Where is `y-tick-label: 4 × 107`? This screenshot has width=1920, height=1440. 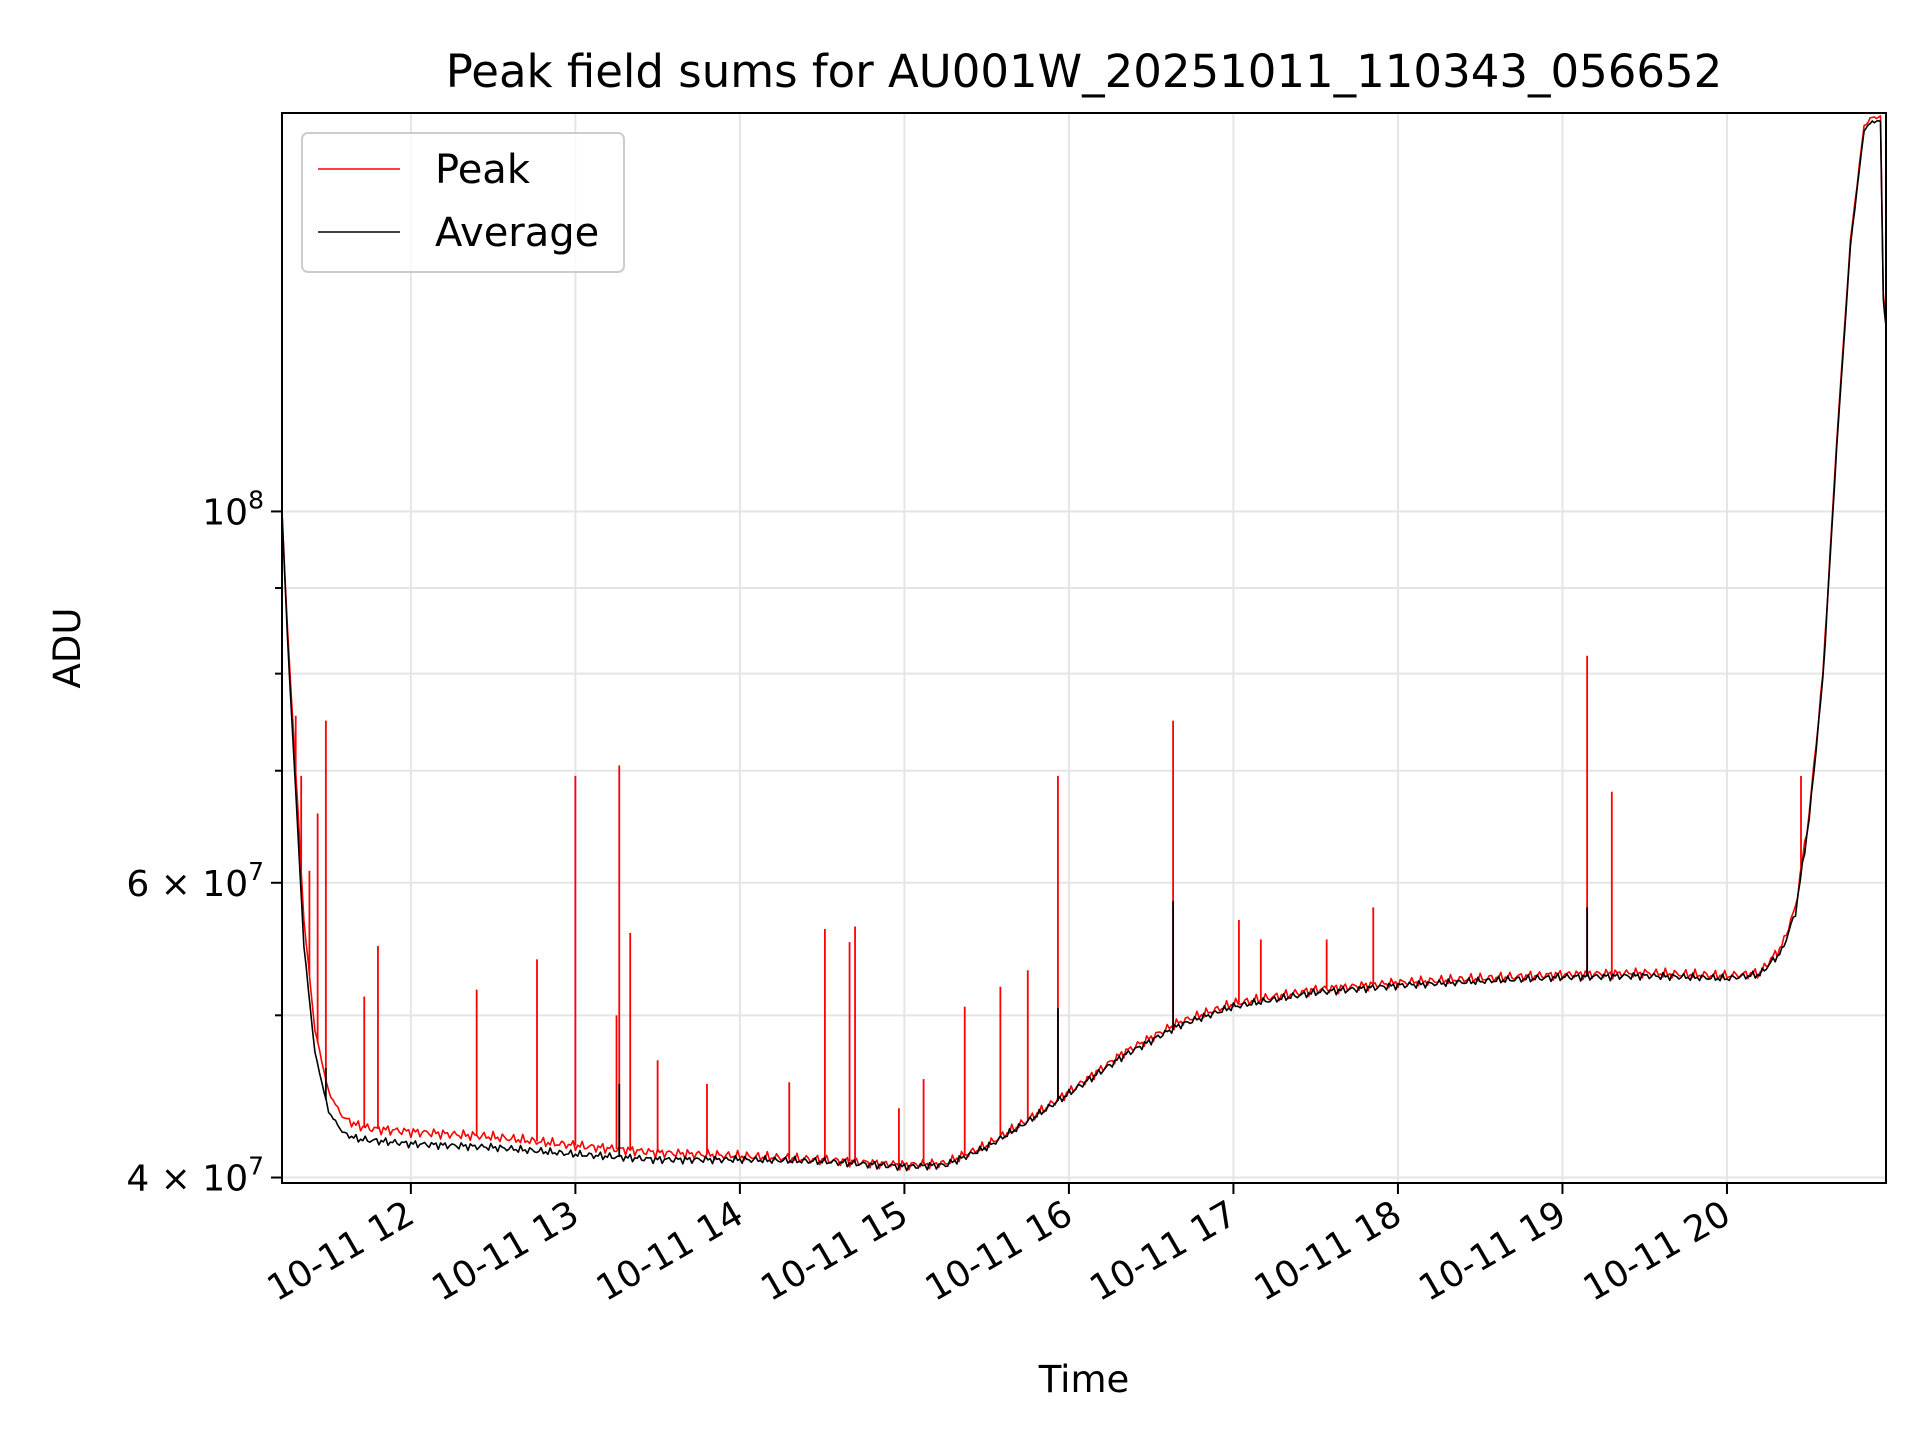 y-tick-label: 4 × 107 is located at coordinates (195, 1176).